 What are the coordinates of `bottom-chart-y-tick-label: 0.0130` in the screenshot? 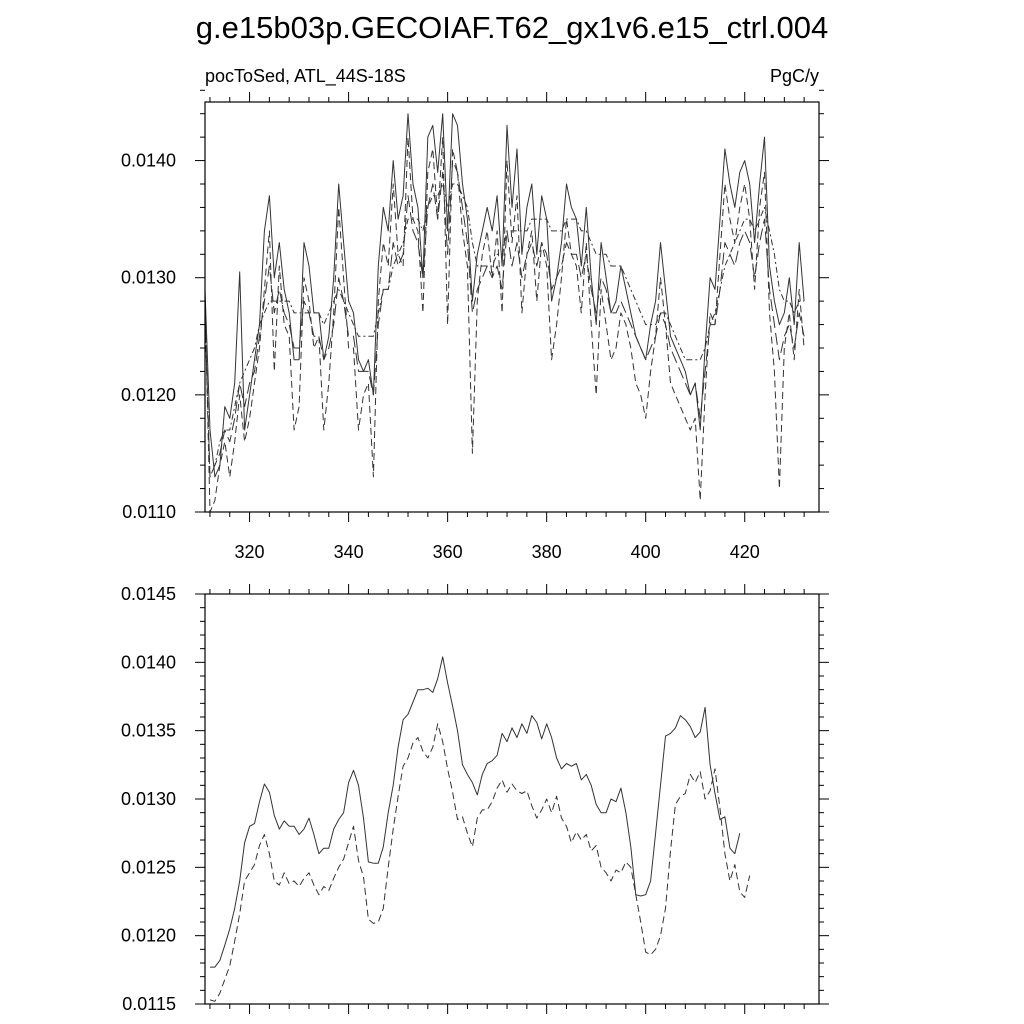 It's located at (148, 799).